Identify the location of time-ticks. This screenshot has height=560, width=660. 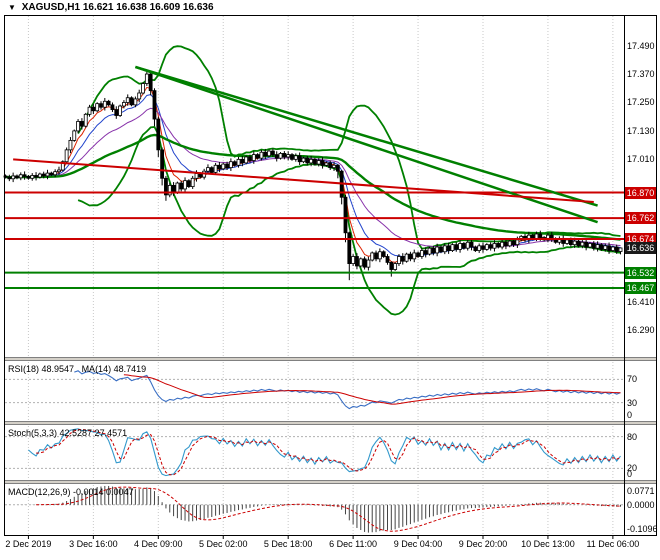
(320, 537).